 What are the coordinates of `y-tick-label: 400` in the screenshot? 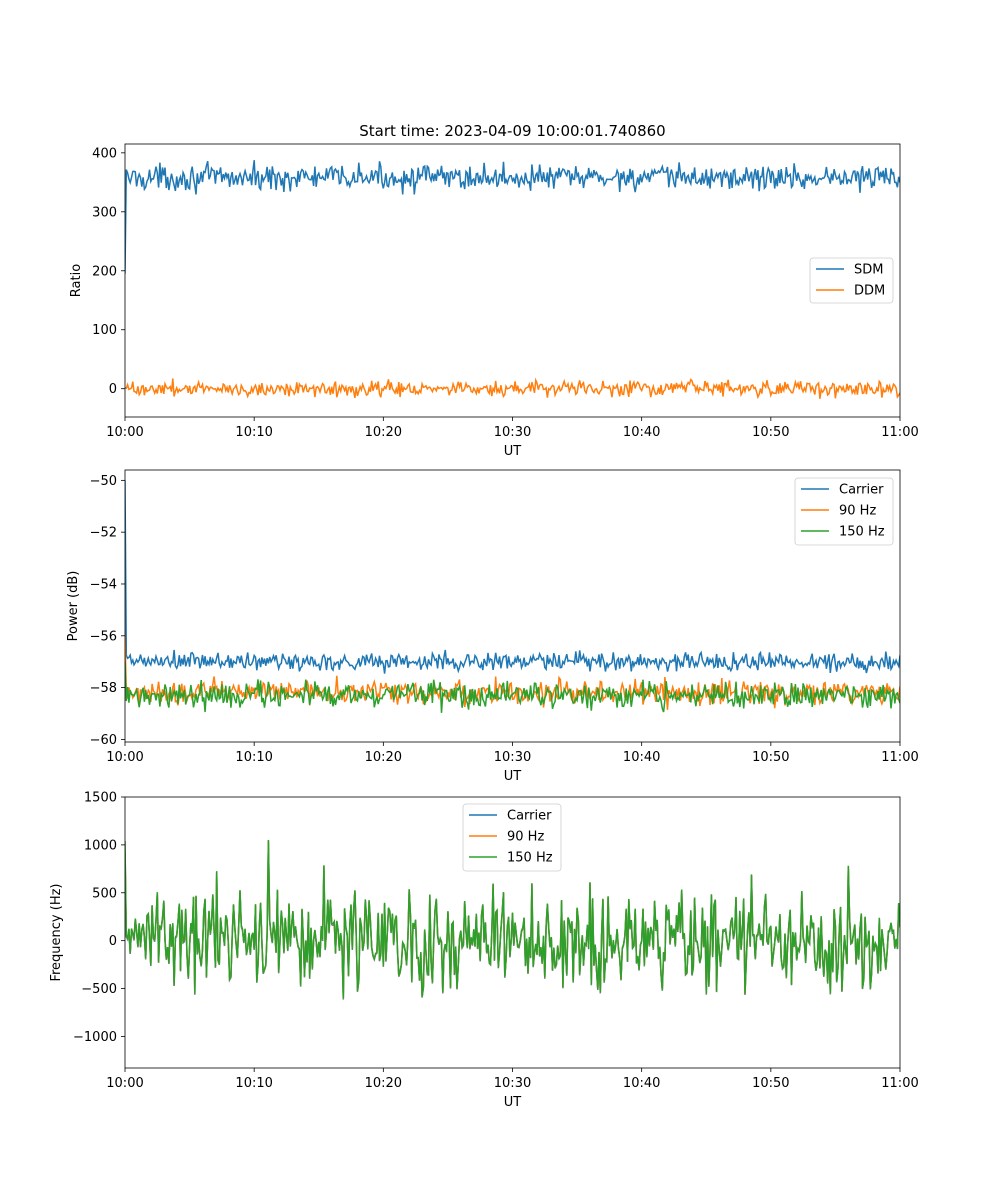 It's located at (104, 153).